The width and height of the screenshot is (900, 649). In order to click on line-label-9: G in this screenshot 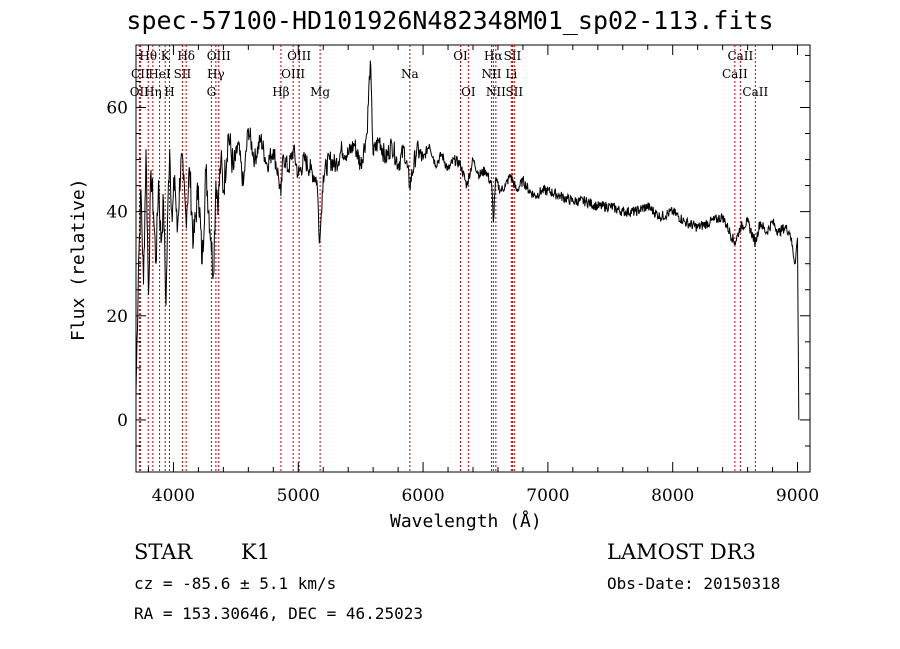, I will do `click(212, 92)`.